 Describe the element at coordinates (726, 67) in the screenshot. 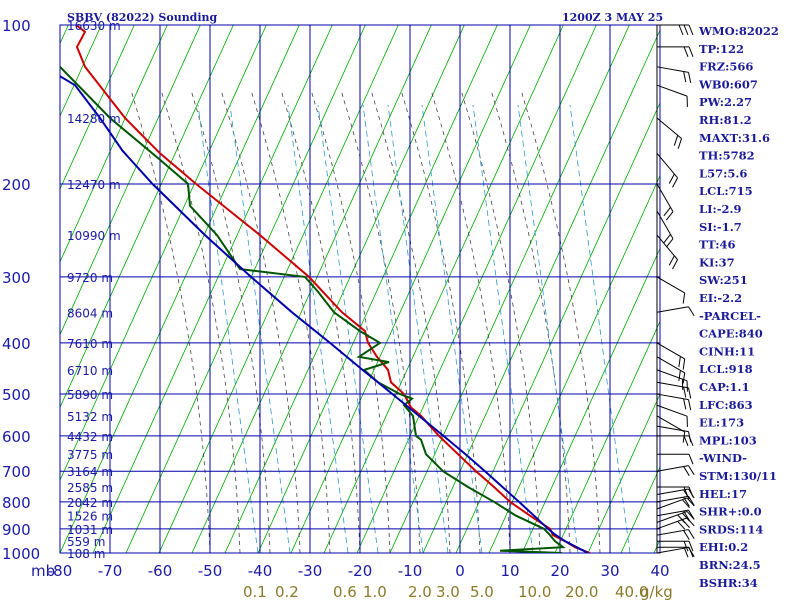

I see `index-line: FRZ:566` at that location.